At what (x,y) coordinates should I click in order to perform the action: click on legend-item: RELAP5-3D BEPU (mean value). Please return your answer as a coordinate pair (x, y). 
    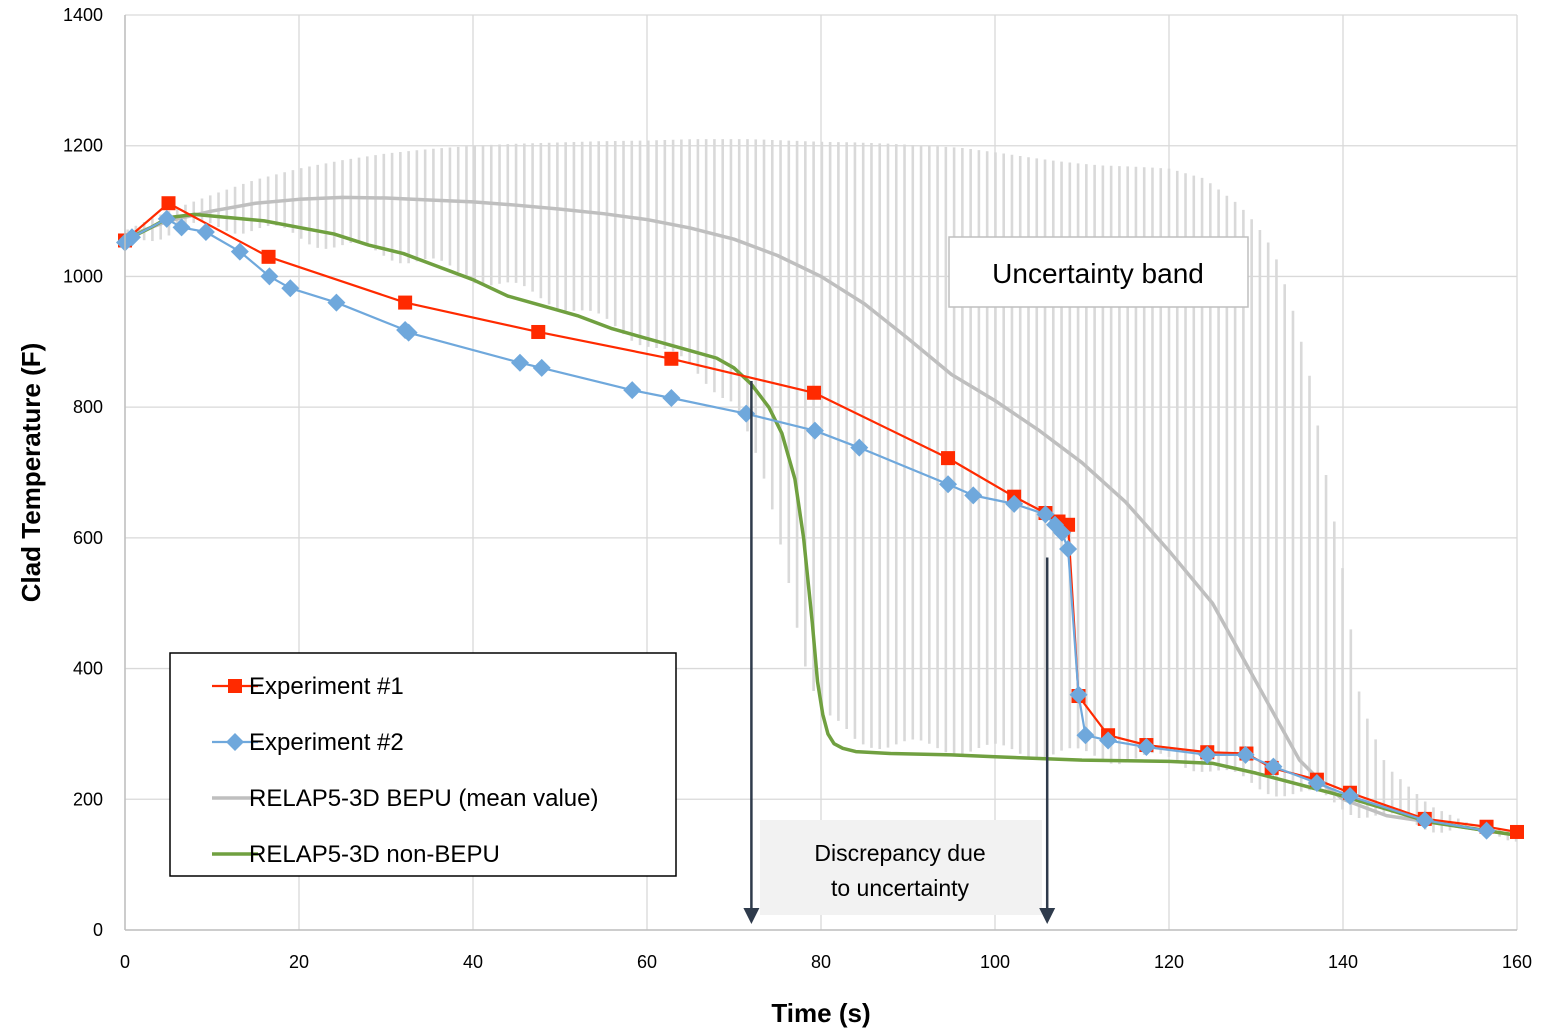
    Looking at the image, I should click on (405, 798).